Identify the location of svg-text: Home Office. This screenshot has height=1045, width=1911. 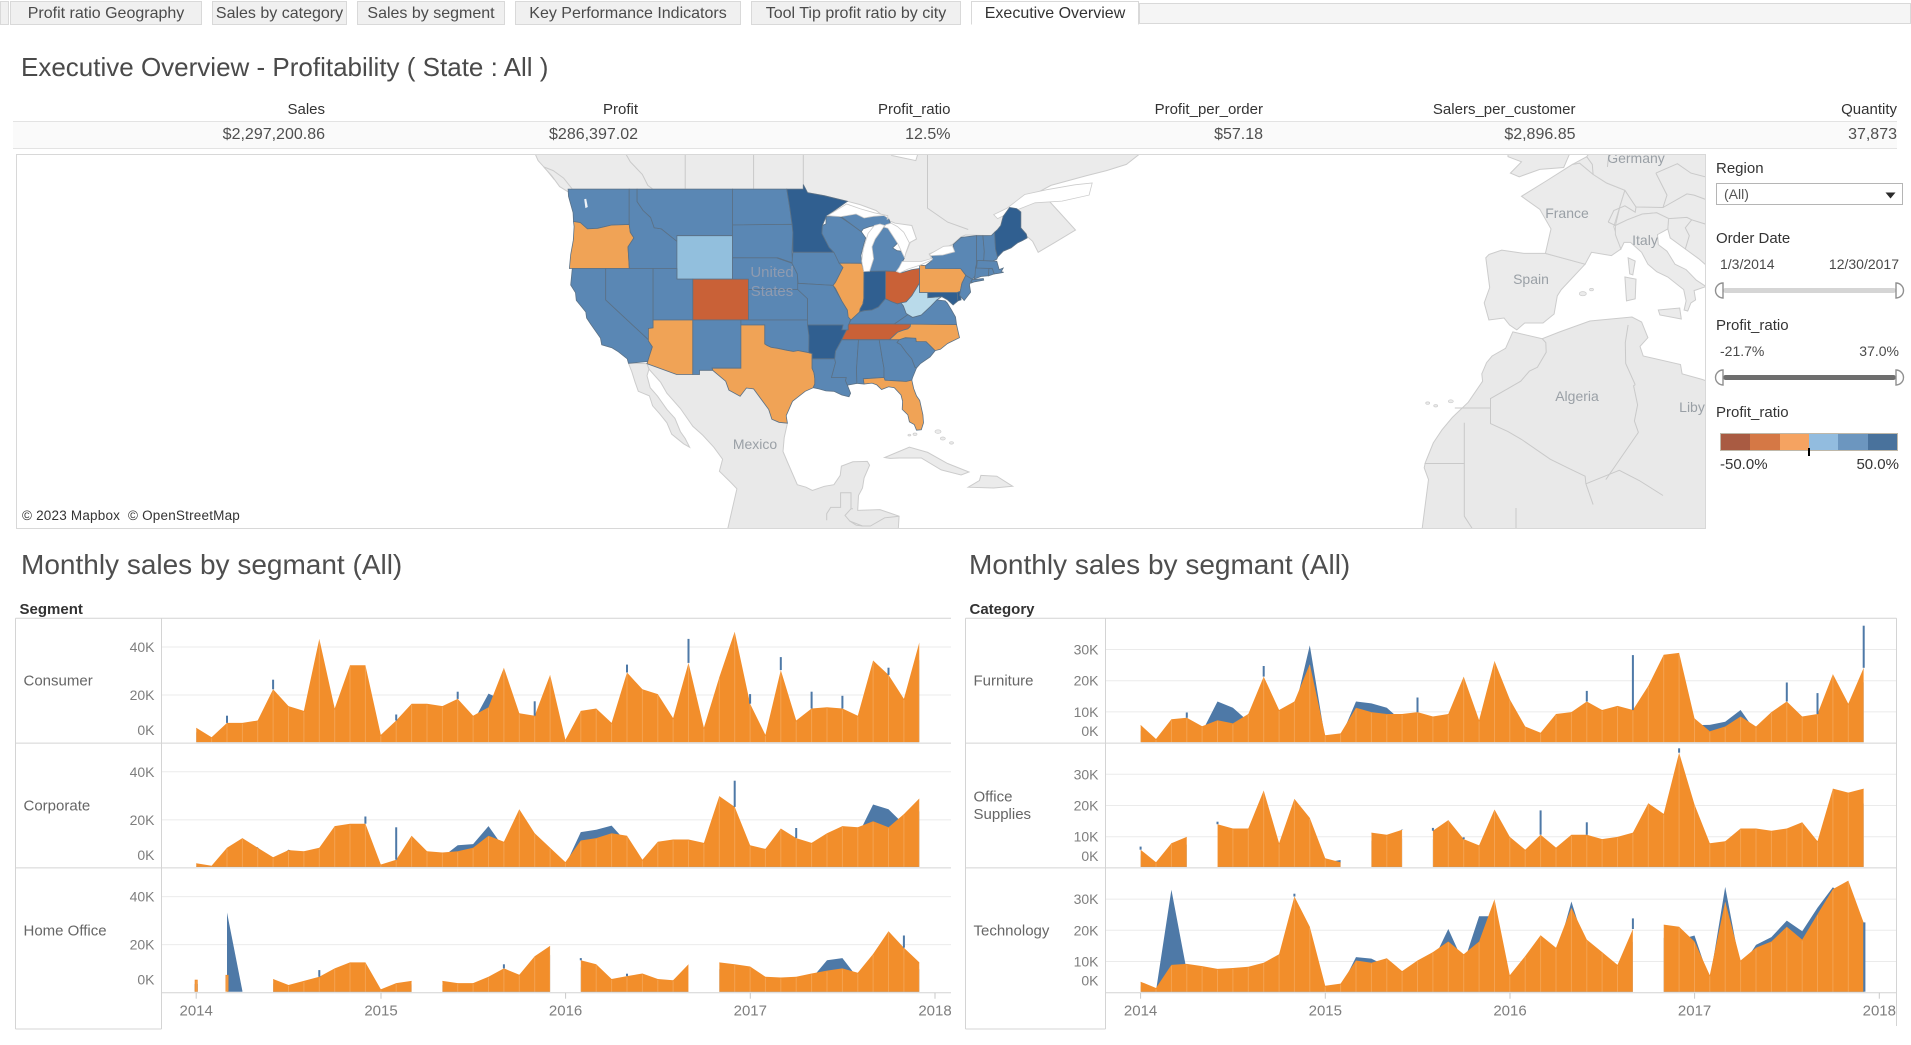
(65, 930).